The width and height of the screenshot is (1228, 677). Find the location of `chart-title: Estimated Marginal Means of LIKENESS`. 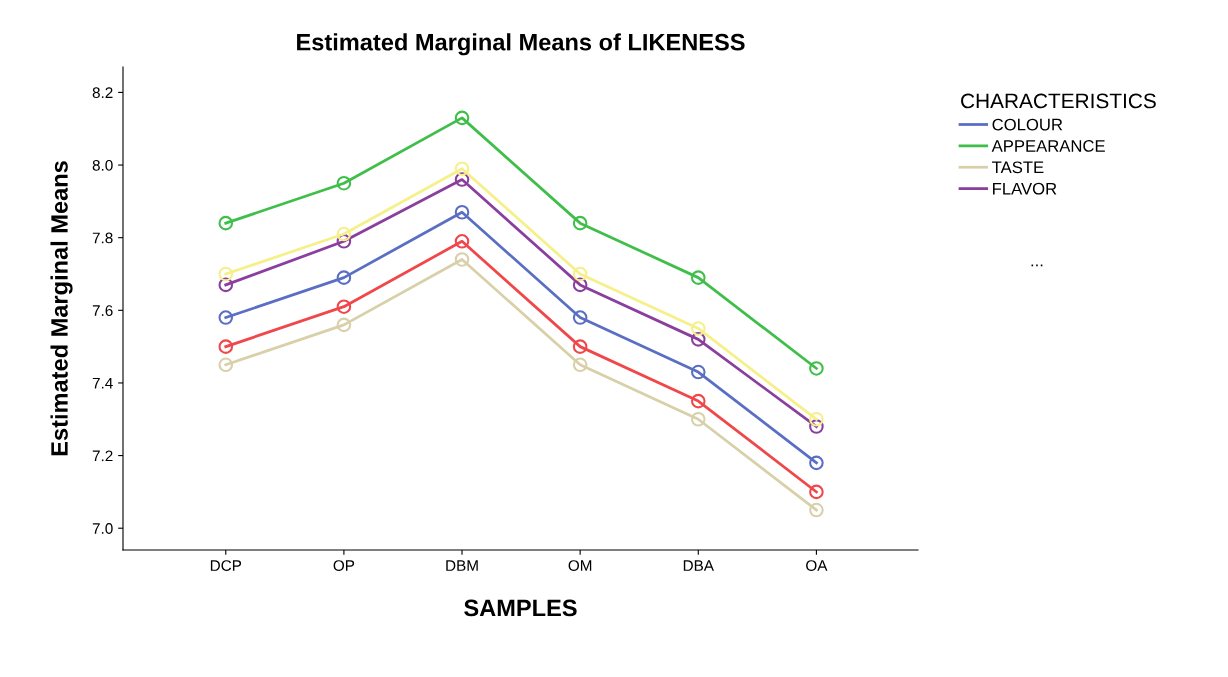

chart-title: Estimated Marginal Means of LIKENESS is located at coordinates (521, 44).